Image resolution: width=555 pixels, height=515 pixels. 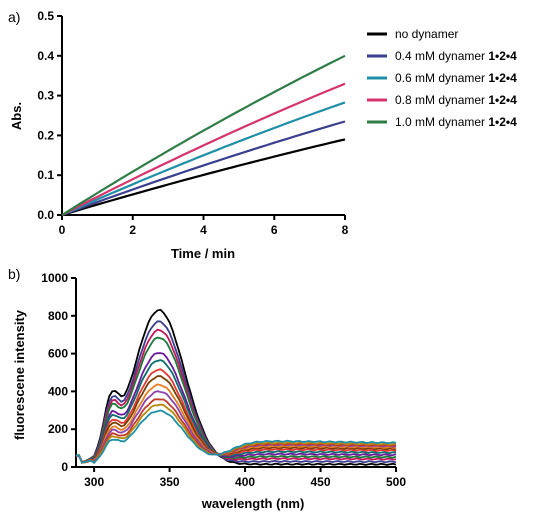 What do you see at coordinates (274, 230) in the screenshot?
I see `panel-a-x-tick-label: 6` at bounding box center [274, 230].